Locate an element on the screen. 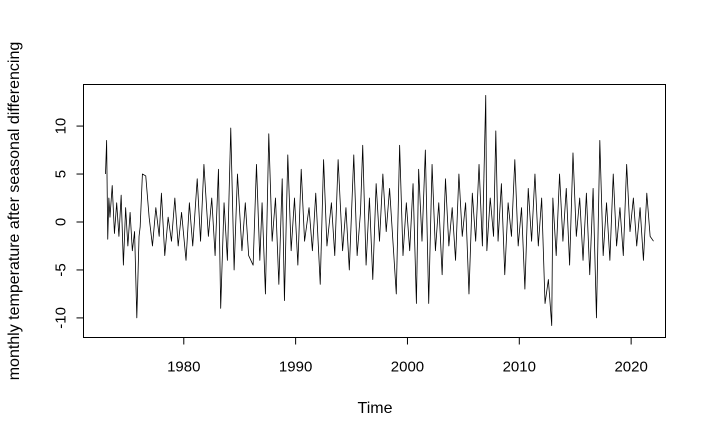  y-tick-label: 0 is located at coordinates (61, 222).